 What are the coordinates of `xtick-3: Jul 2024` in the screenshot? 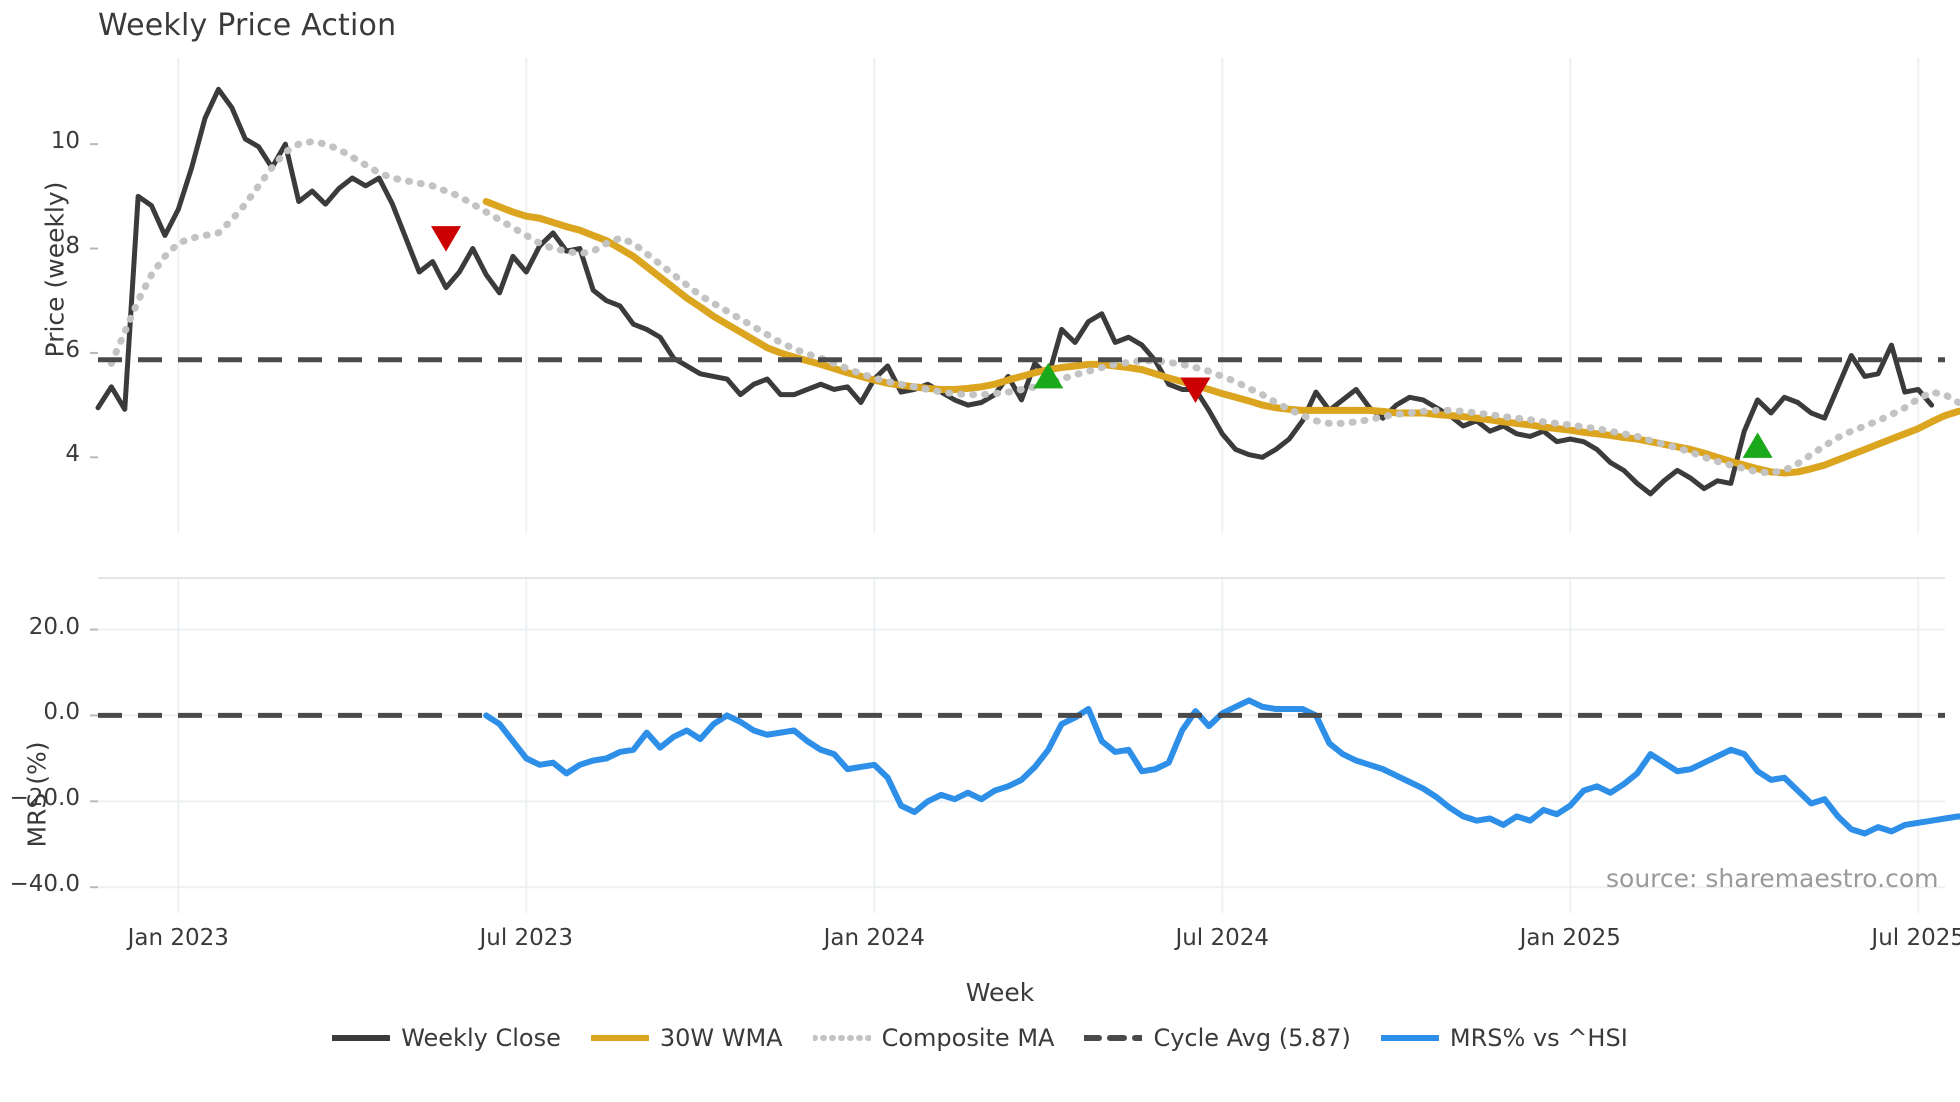 It's located at (1222, 938).